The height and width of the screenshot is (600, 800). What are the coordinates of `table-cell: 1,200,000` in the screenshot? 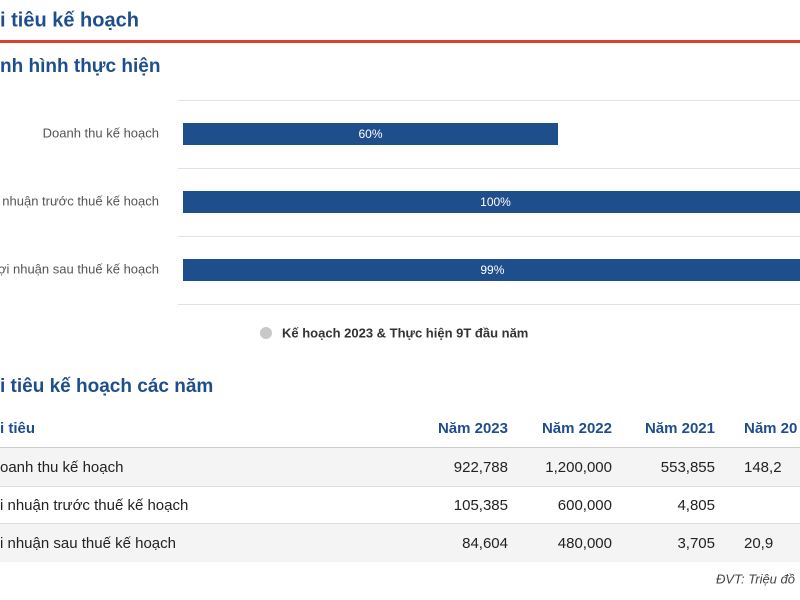 It's located at (578, 467).